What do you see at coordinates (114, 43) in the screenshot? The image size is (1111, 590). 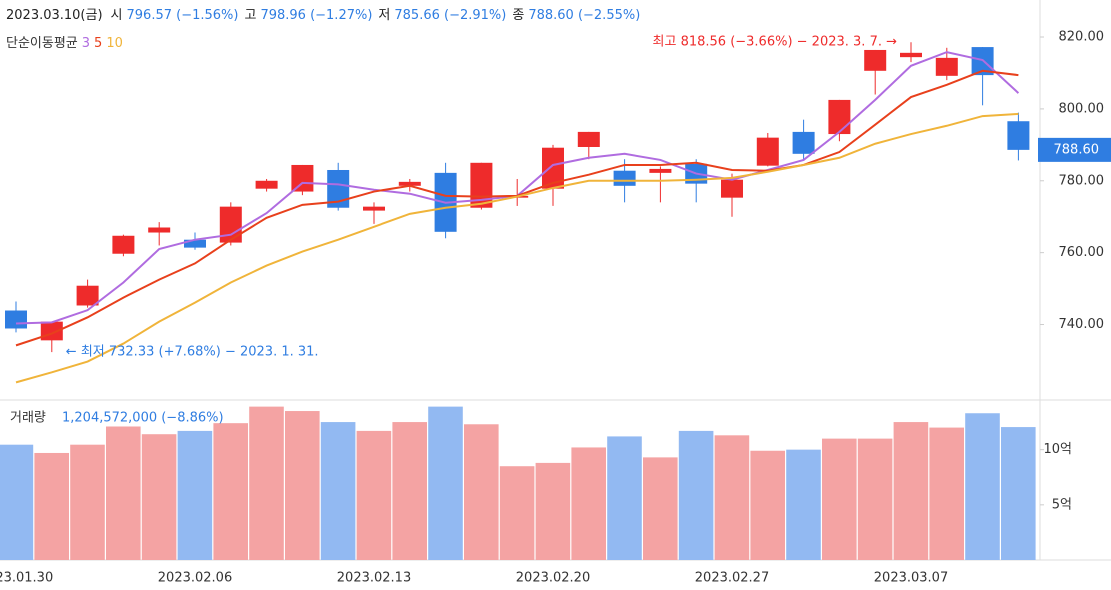 I see `legend-entry: 10` at bounding box center [114, 43].